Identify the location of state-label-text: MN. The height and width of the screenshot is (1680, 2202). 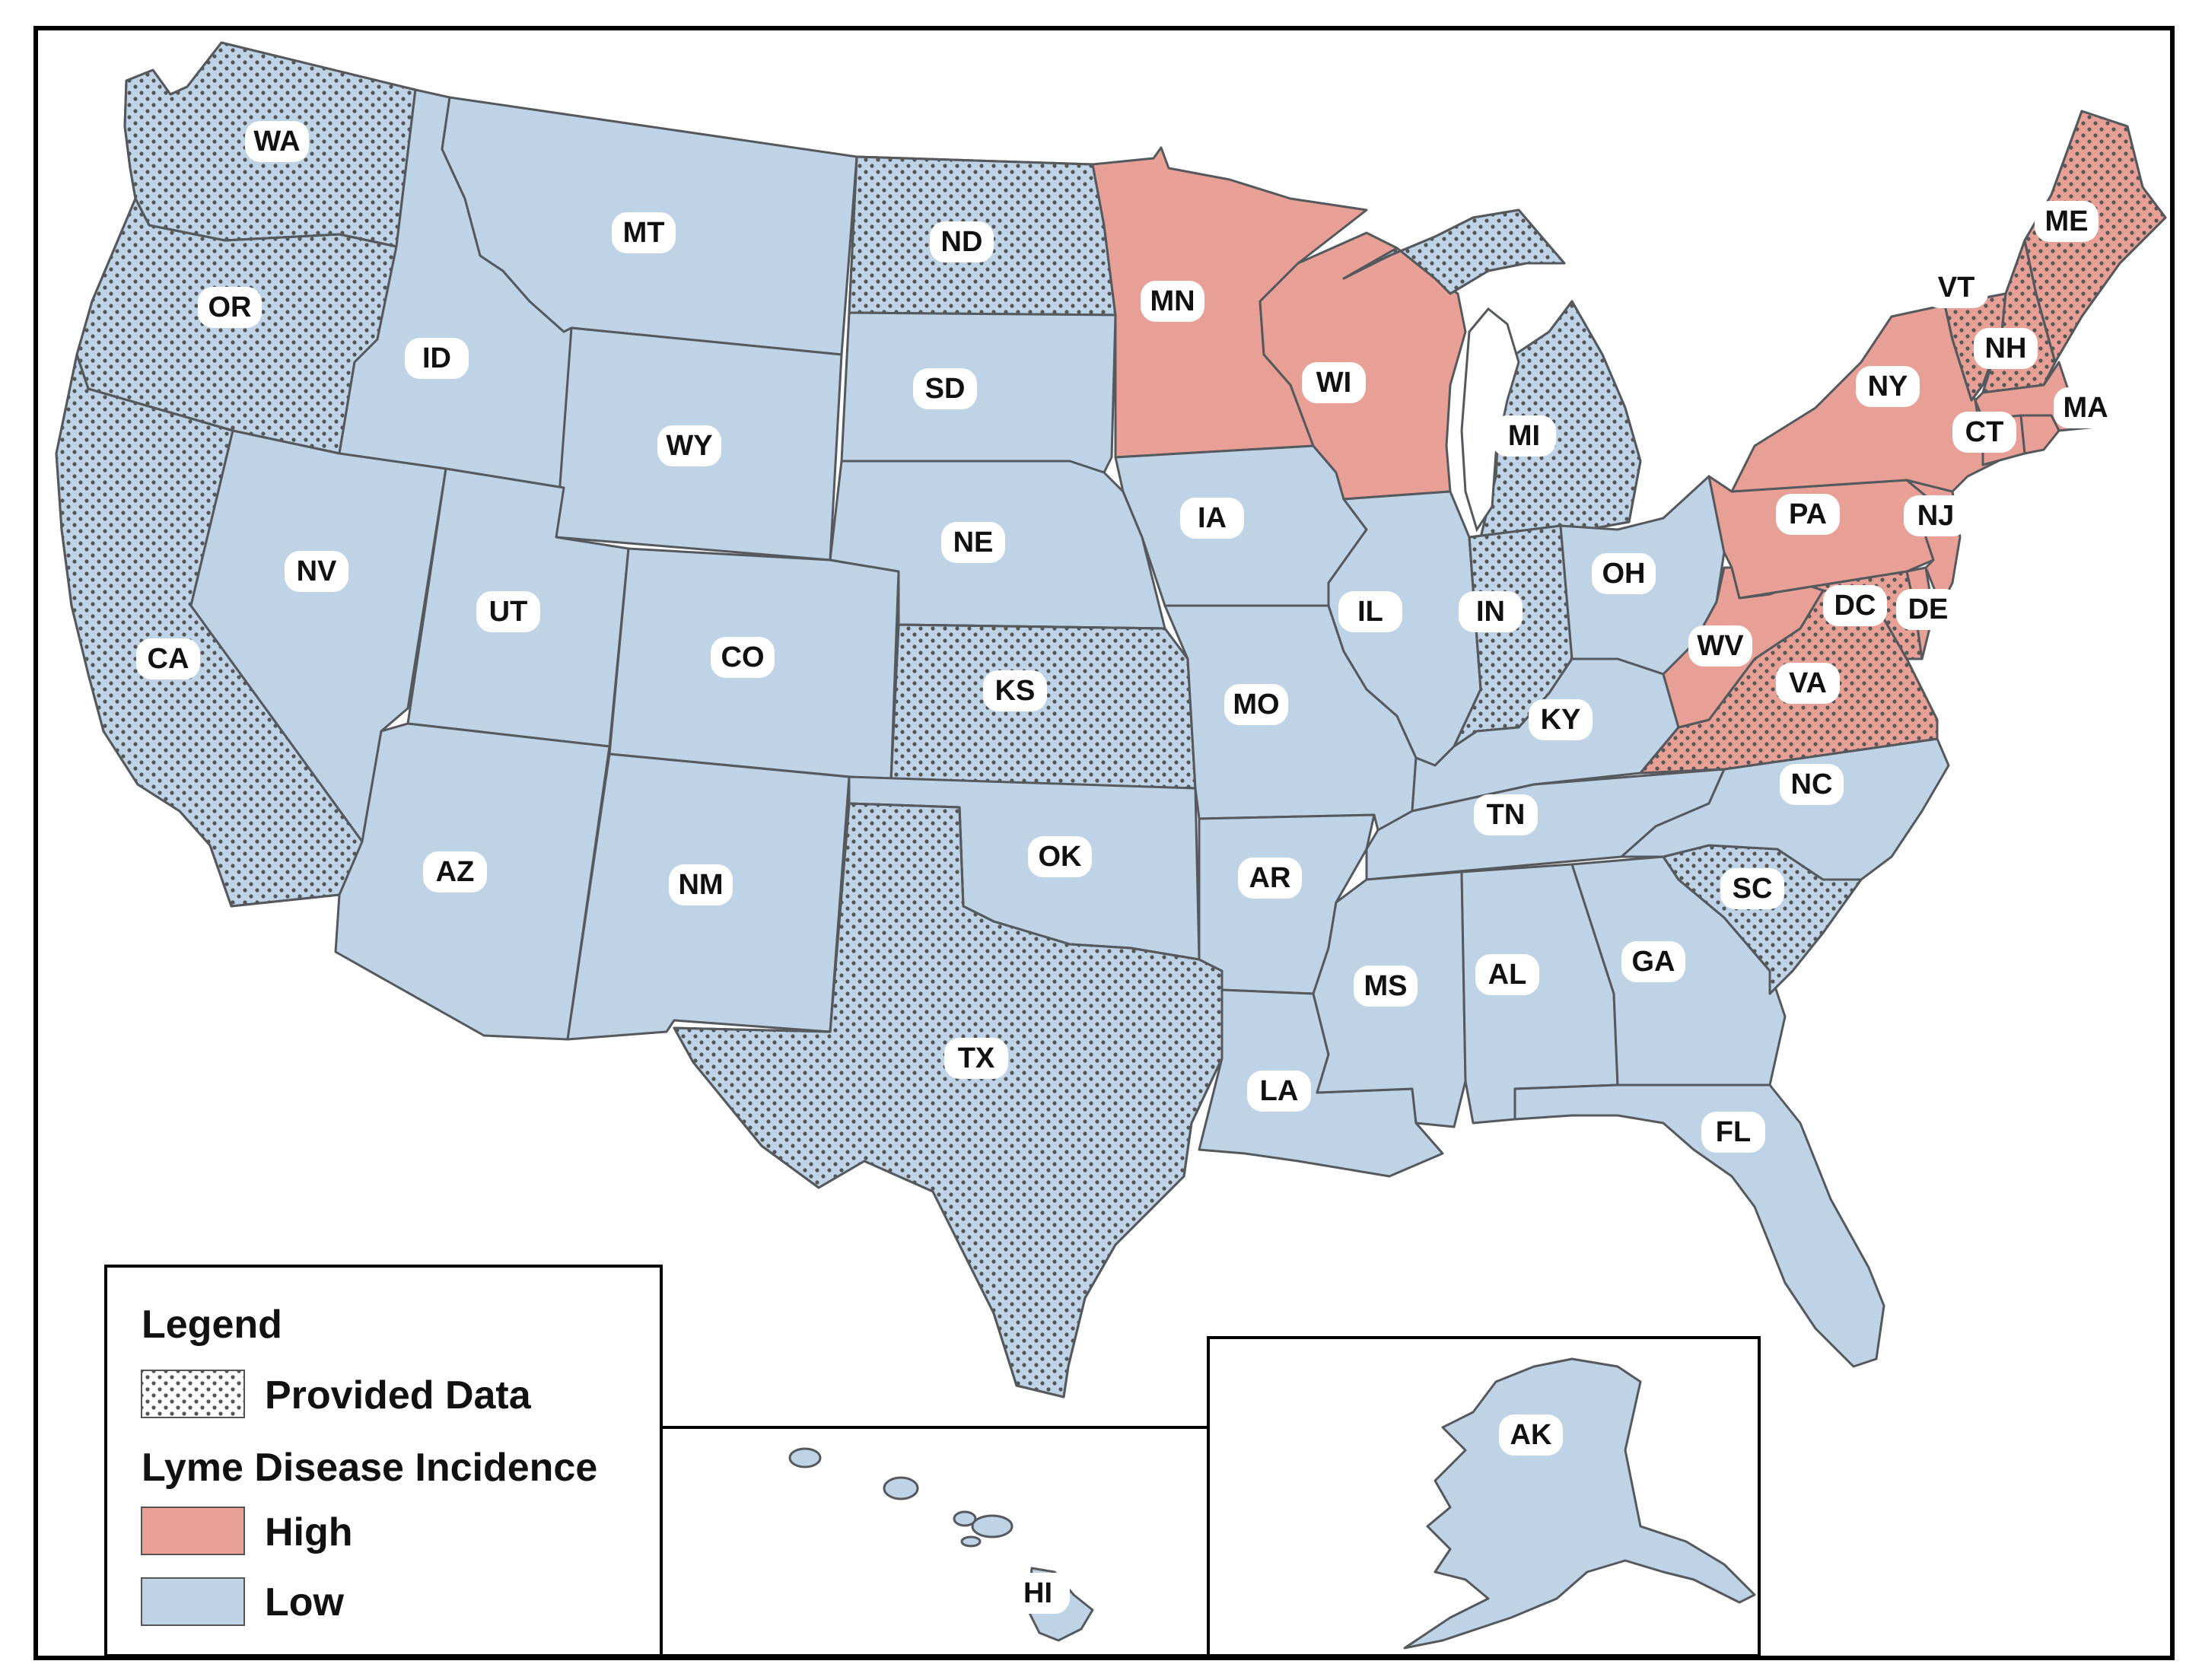
(1172, 301).